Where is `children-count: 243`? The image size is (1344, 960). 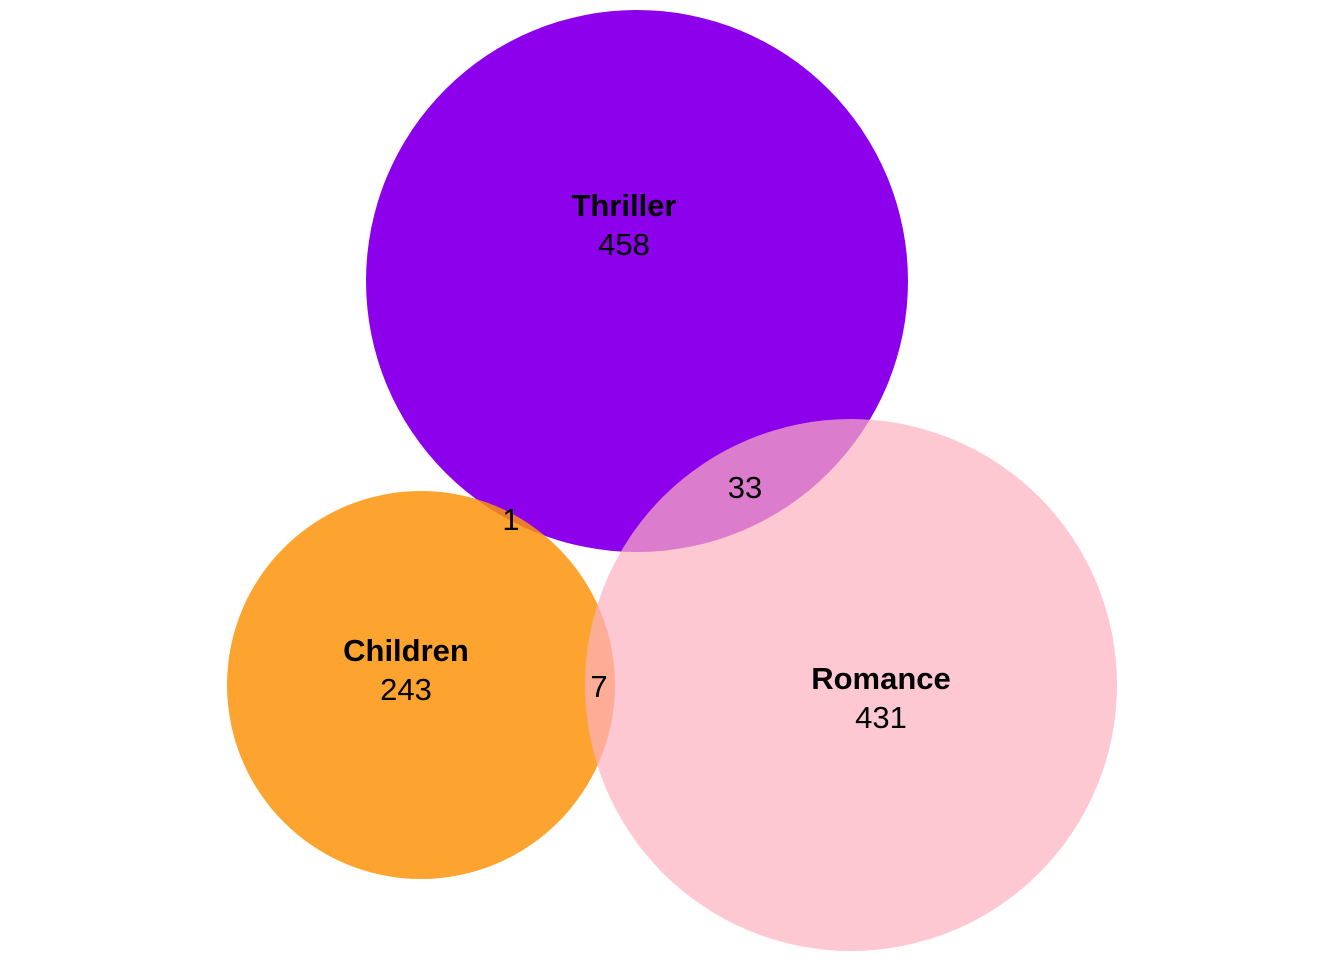
children-count: 243 is located at coordinates (406, 689).